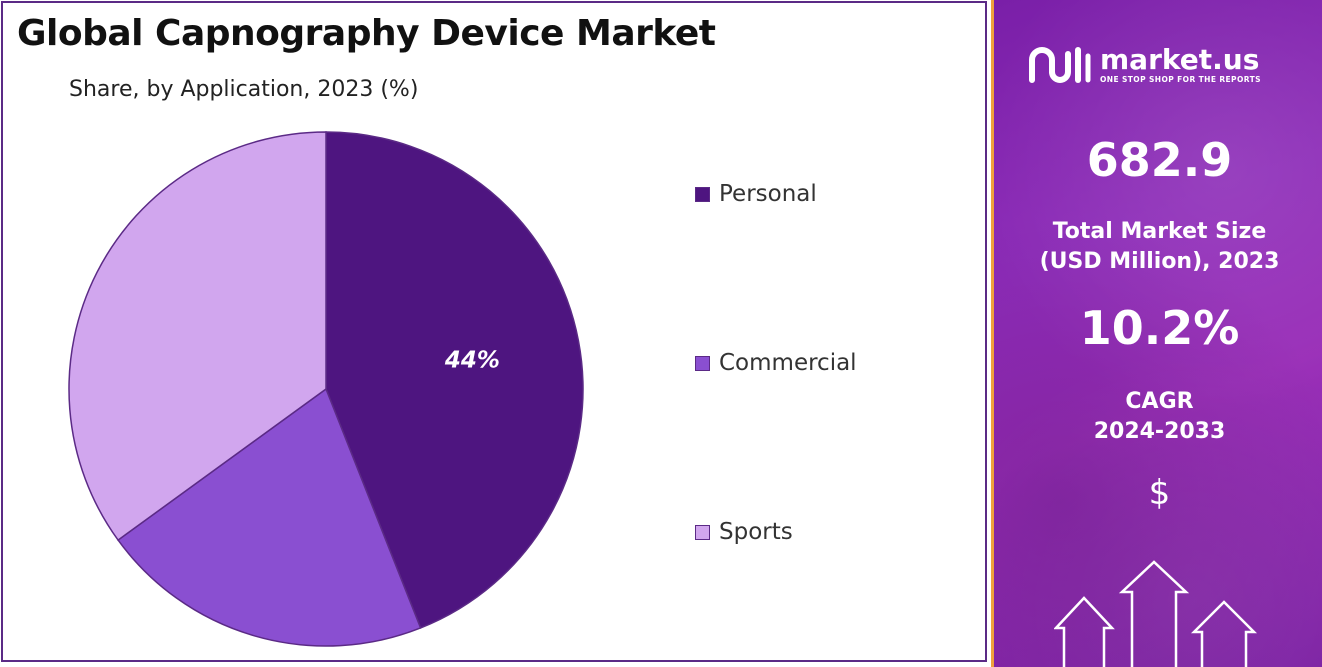 The height and width of the screenshot is (667, 1322). I want to click on pie-slice-personal, so click(454, 380).